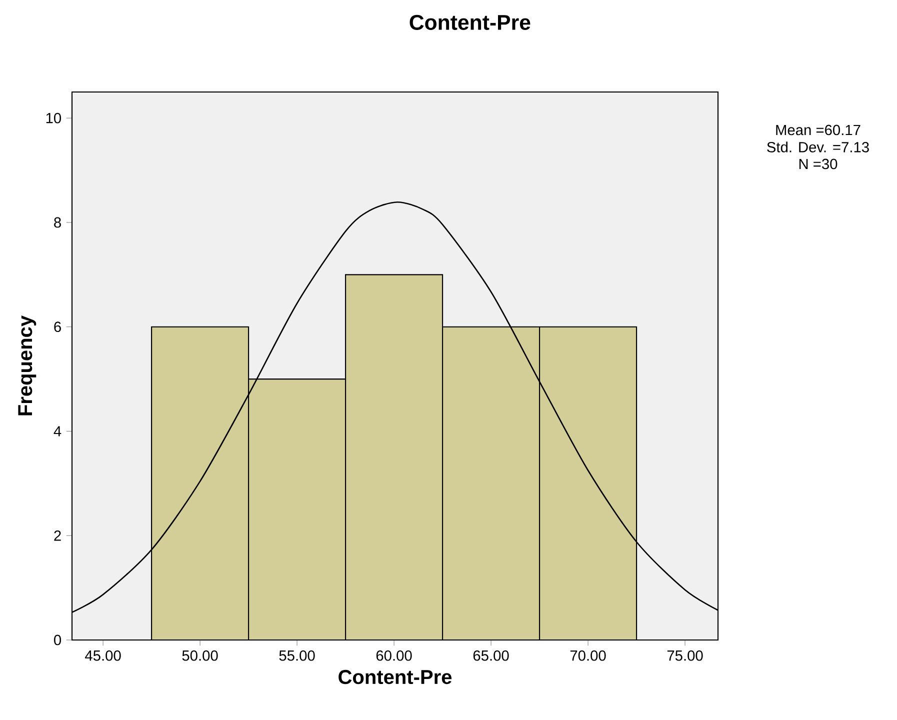 This screenshot has height=720, width=897. What do you see at coordinates (27, 366) in the screenshot?
I see `y-axis-title: Frequency` at bounding box center [27, 366].